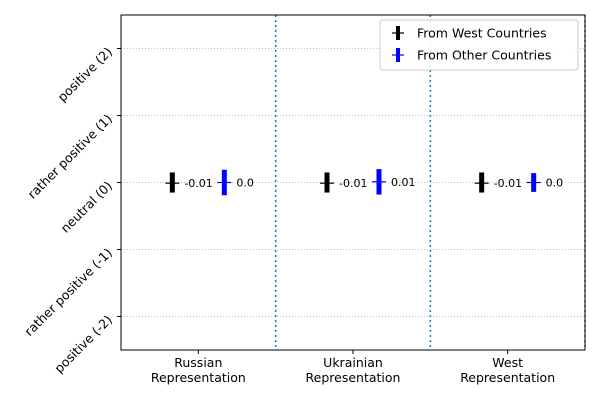 The width and height of the screenshot is (600, 400). Describe the element at coordinates (353, 362) in the screenshot. I see `x-tick-label: Ukrainian` at that location.